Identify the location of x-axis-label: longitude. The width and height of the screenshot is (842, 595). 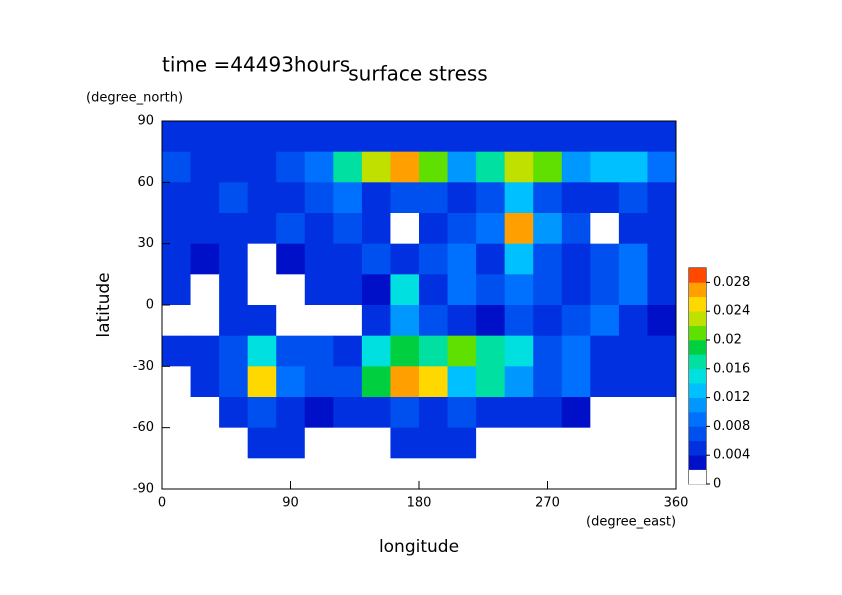
(419, 547).